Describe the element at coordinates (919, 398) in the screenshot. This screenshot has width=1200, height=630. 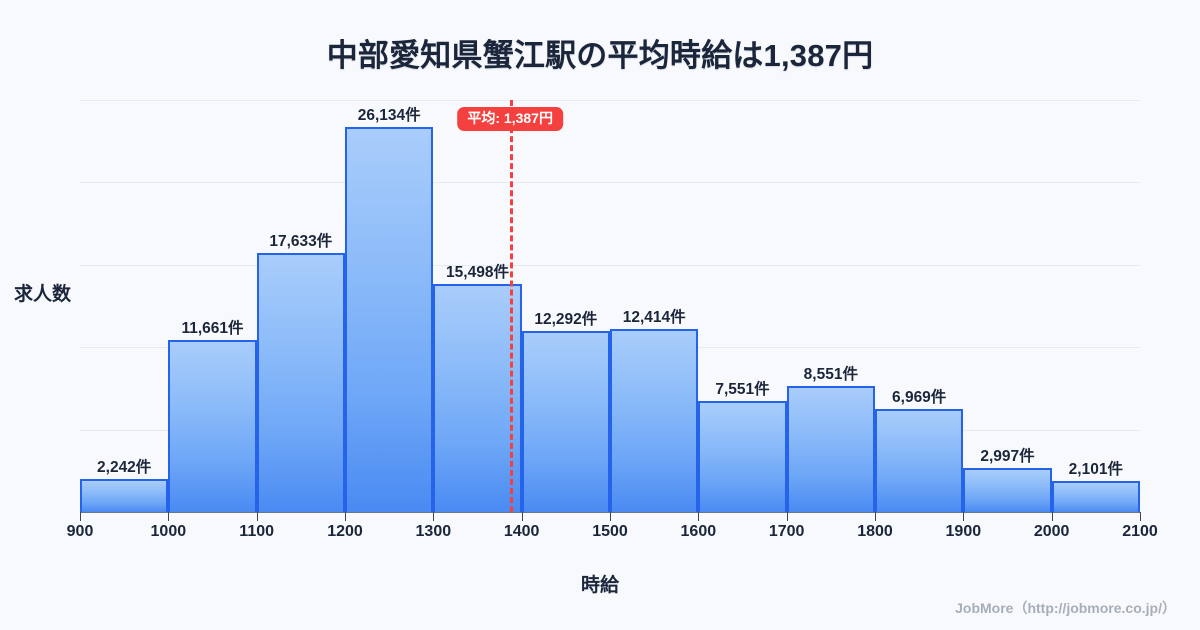
I see `bar-value-label: 6,969件` at that location.